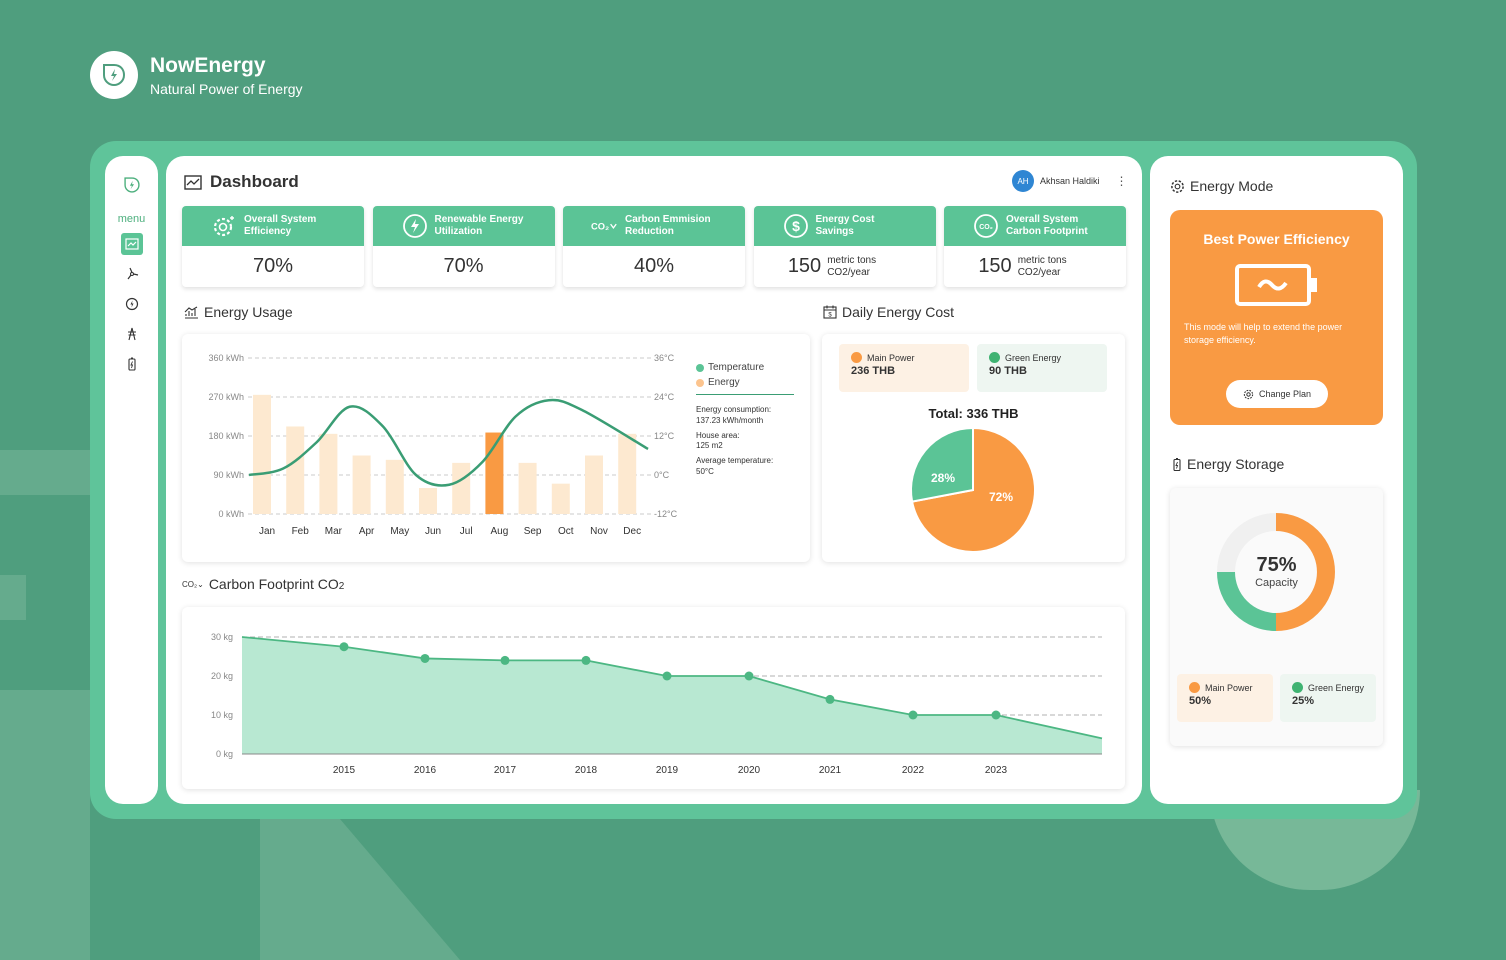  Describe the element at coordinates (267, 531) in the screenshot. I see `x-tick-label: Jan` at that location.